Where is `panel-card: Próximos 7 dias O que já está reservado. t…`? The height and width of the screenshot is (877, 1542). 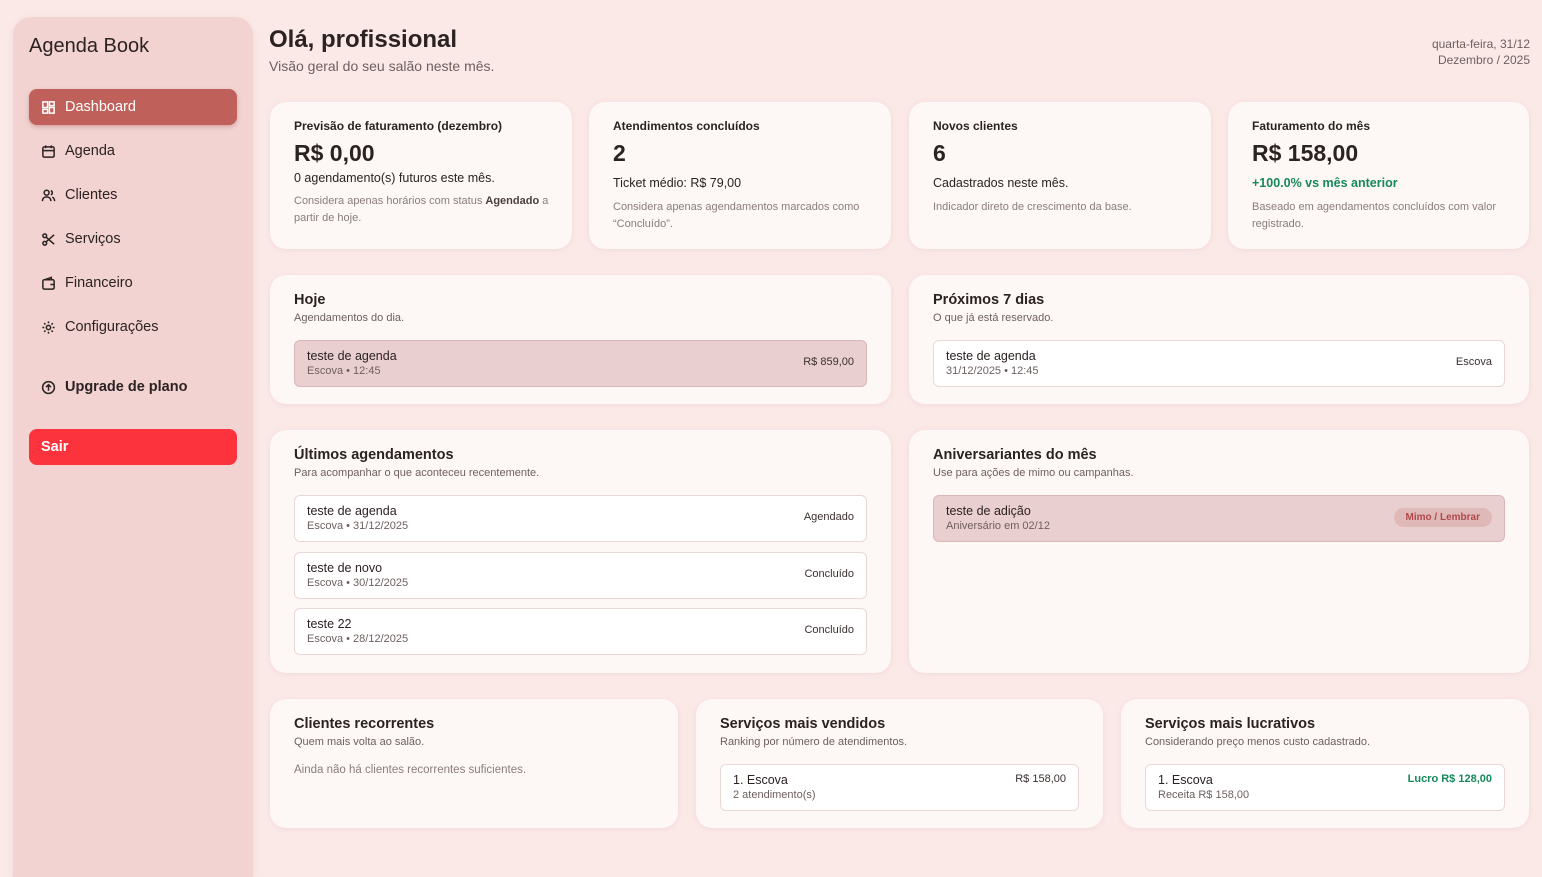 panel-card: Próximos 7 dias O que já está reservado. t… is located at coordinates (1219, 339).